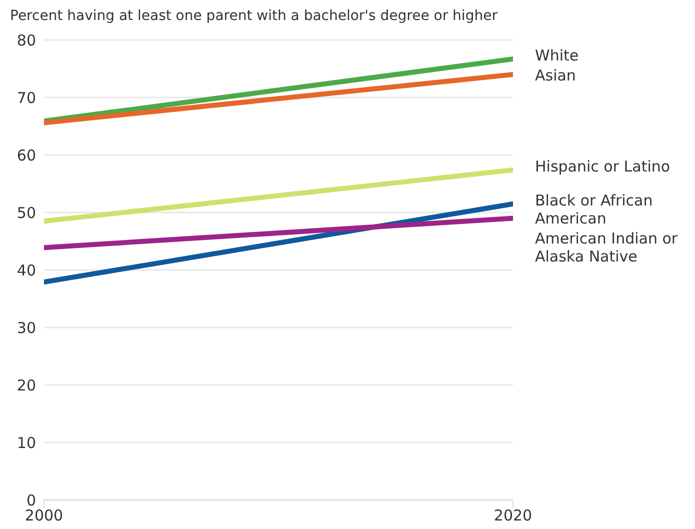 This screenshot has width=695, height=529. I want to click on y-tick-label: 80, so click(26, 40).